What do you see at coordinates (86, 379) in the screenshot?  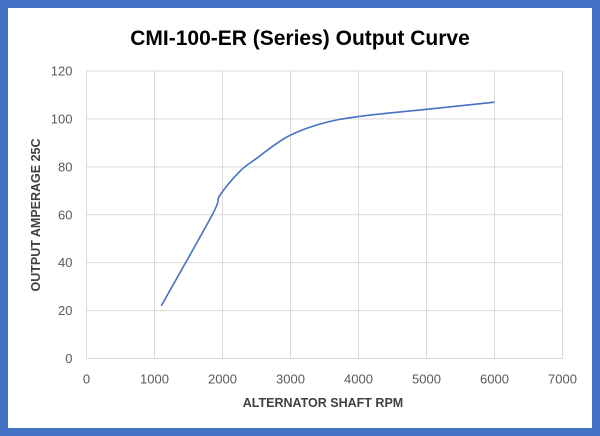 I see `x-tick-label: 0` at bounding box center [86, 379].